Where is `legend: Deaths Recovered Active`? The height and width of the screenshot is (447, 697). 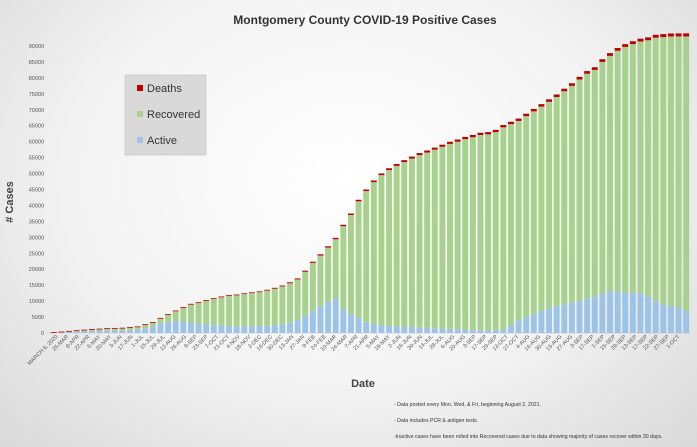
legend: Deaths Recovered Active is located at coordinates (165, 115).